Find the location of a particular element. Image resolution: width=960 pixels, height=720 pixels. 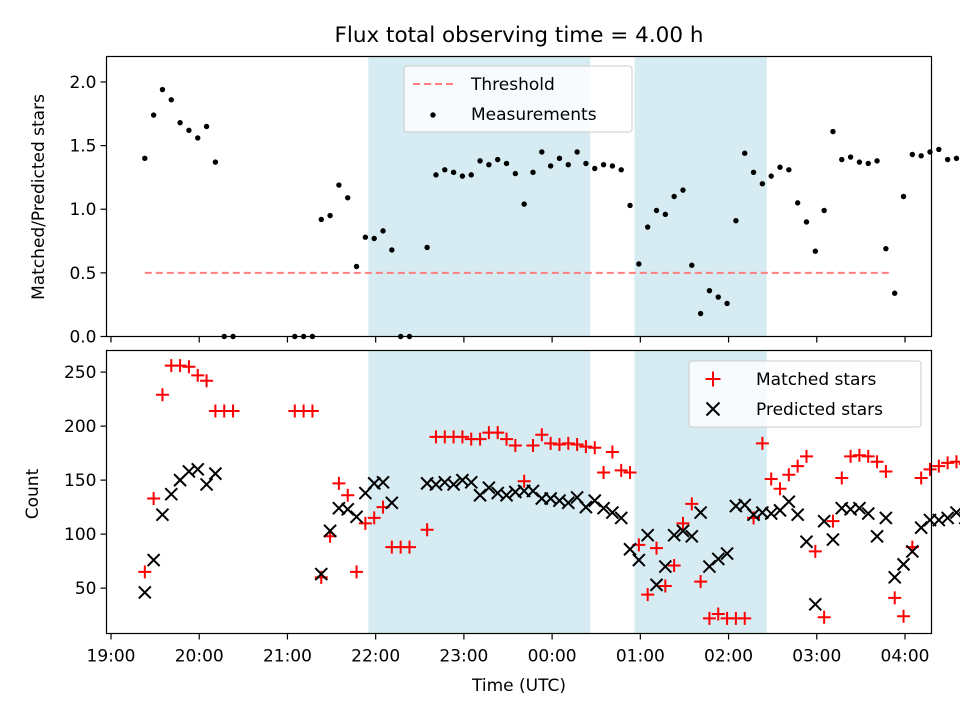

threshold-legend-label: Threshold is located at coordinates (512, 85).